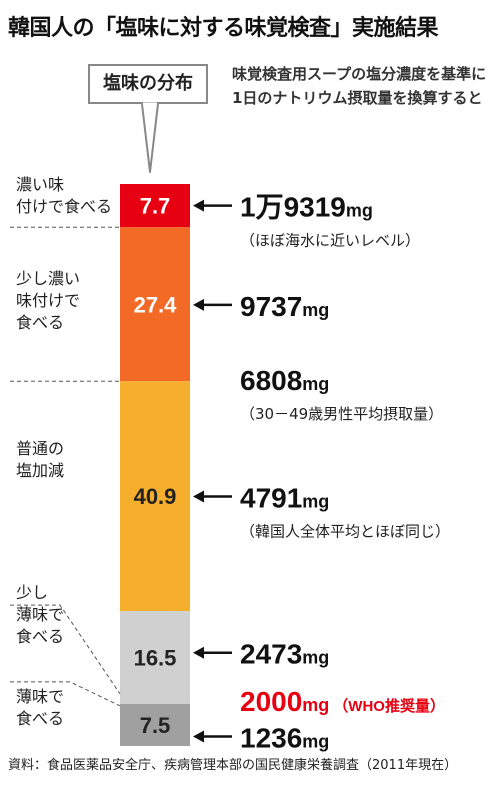  I want to click on annotation-note-1: （ほぼ海水に近いレベル）, so click(330, 241).